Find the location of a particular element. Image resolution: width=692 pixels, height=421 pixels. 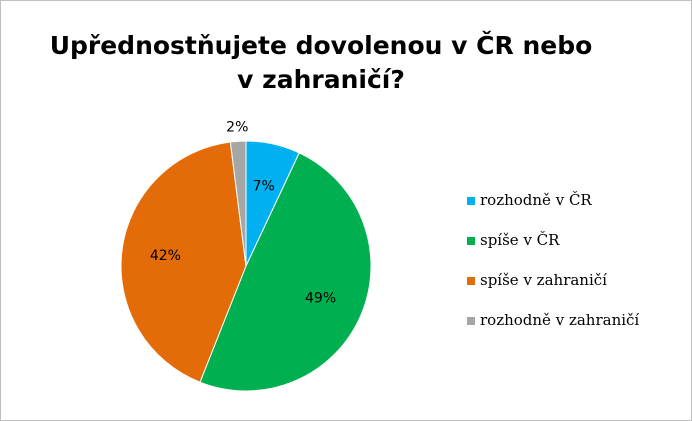

data-label: 49% is located at coordinates (320, 298).